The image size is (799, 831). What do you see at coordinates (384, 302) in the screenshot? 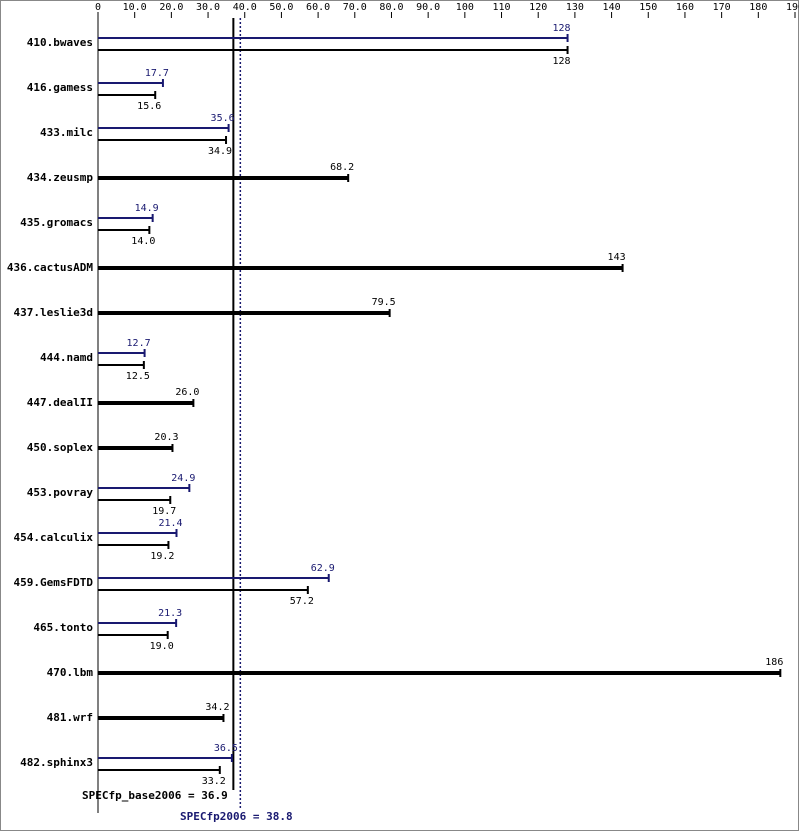
I see `value-label: 79.5` at bounding box center [384, 302].